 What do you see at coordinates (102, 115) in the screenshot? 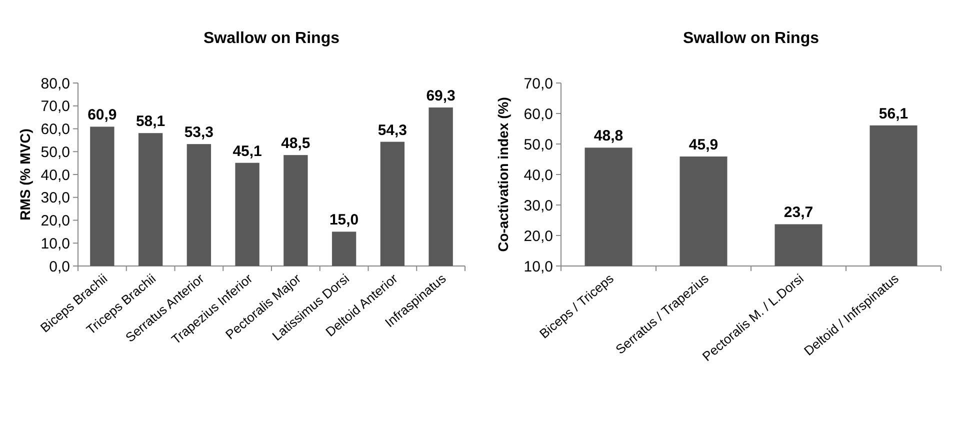
I see `data-label: 60,9` at bounding box center [102, 115].